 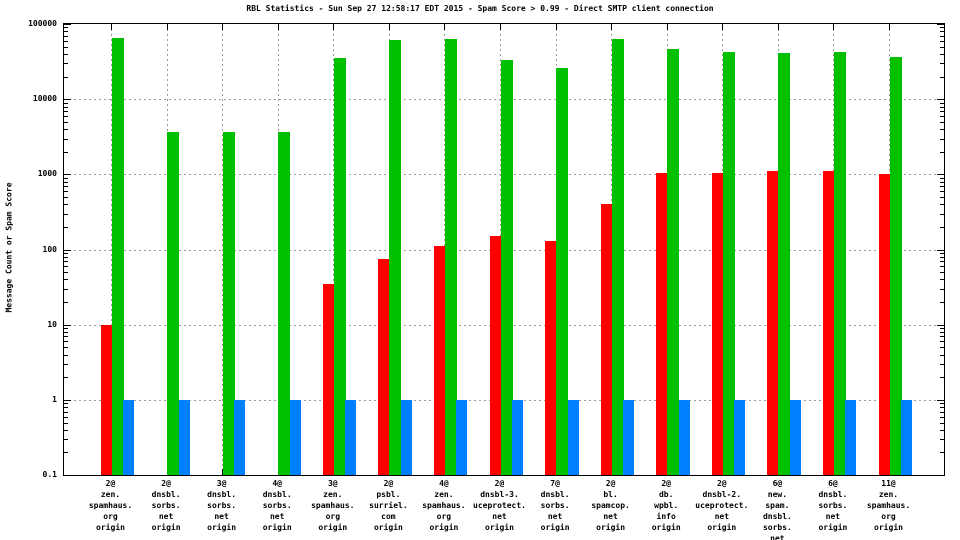 I want to click on x-tick-label-line: 4@, so click(x=444, y=483).